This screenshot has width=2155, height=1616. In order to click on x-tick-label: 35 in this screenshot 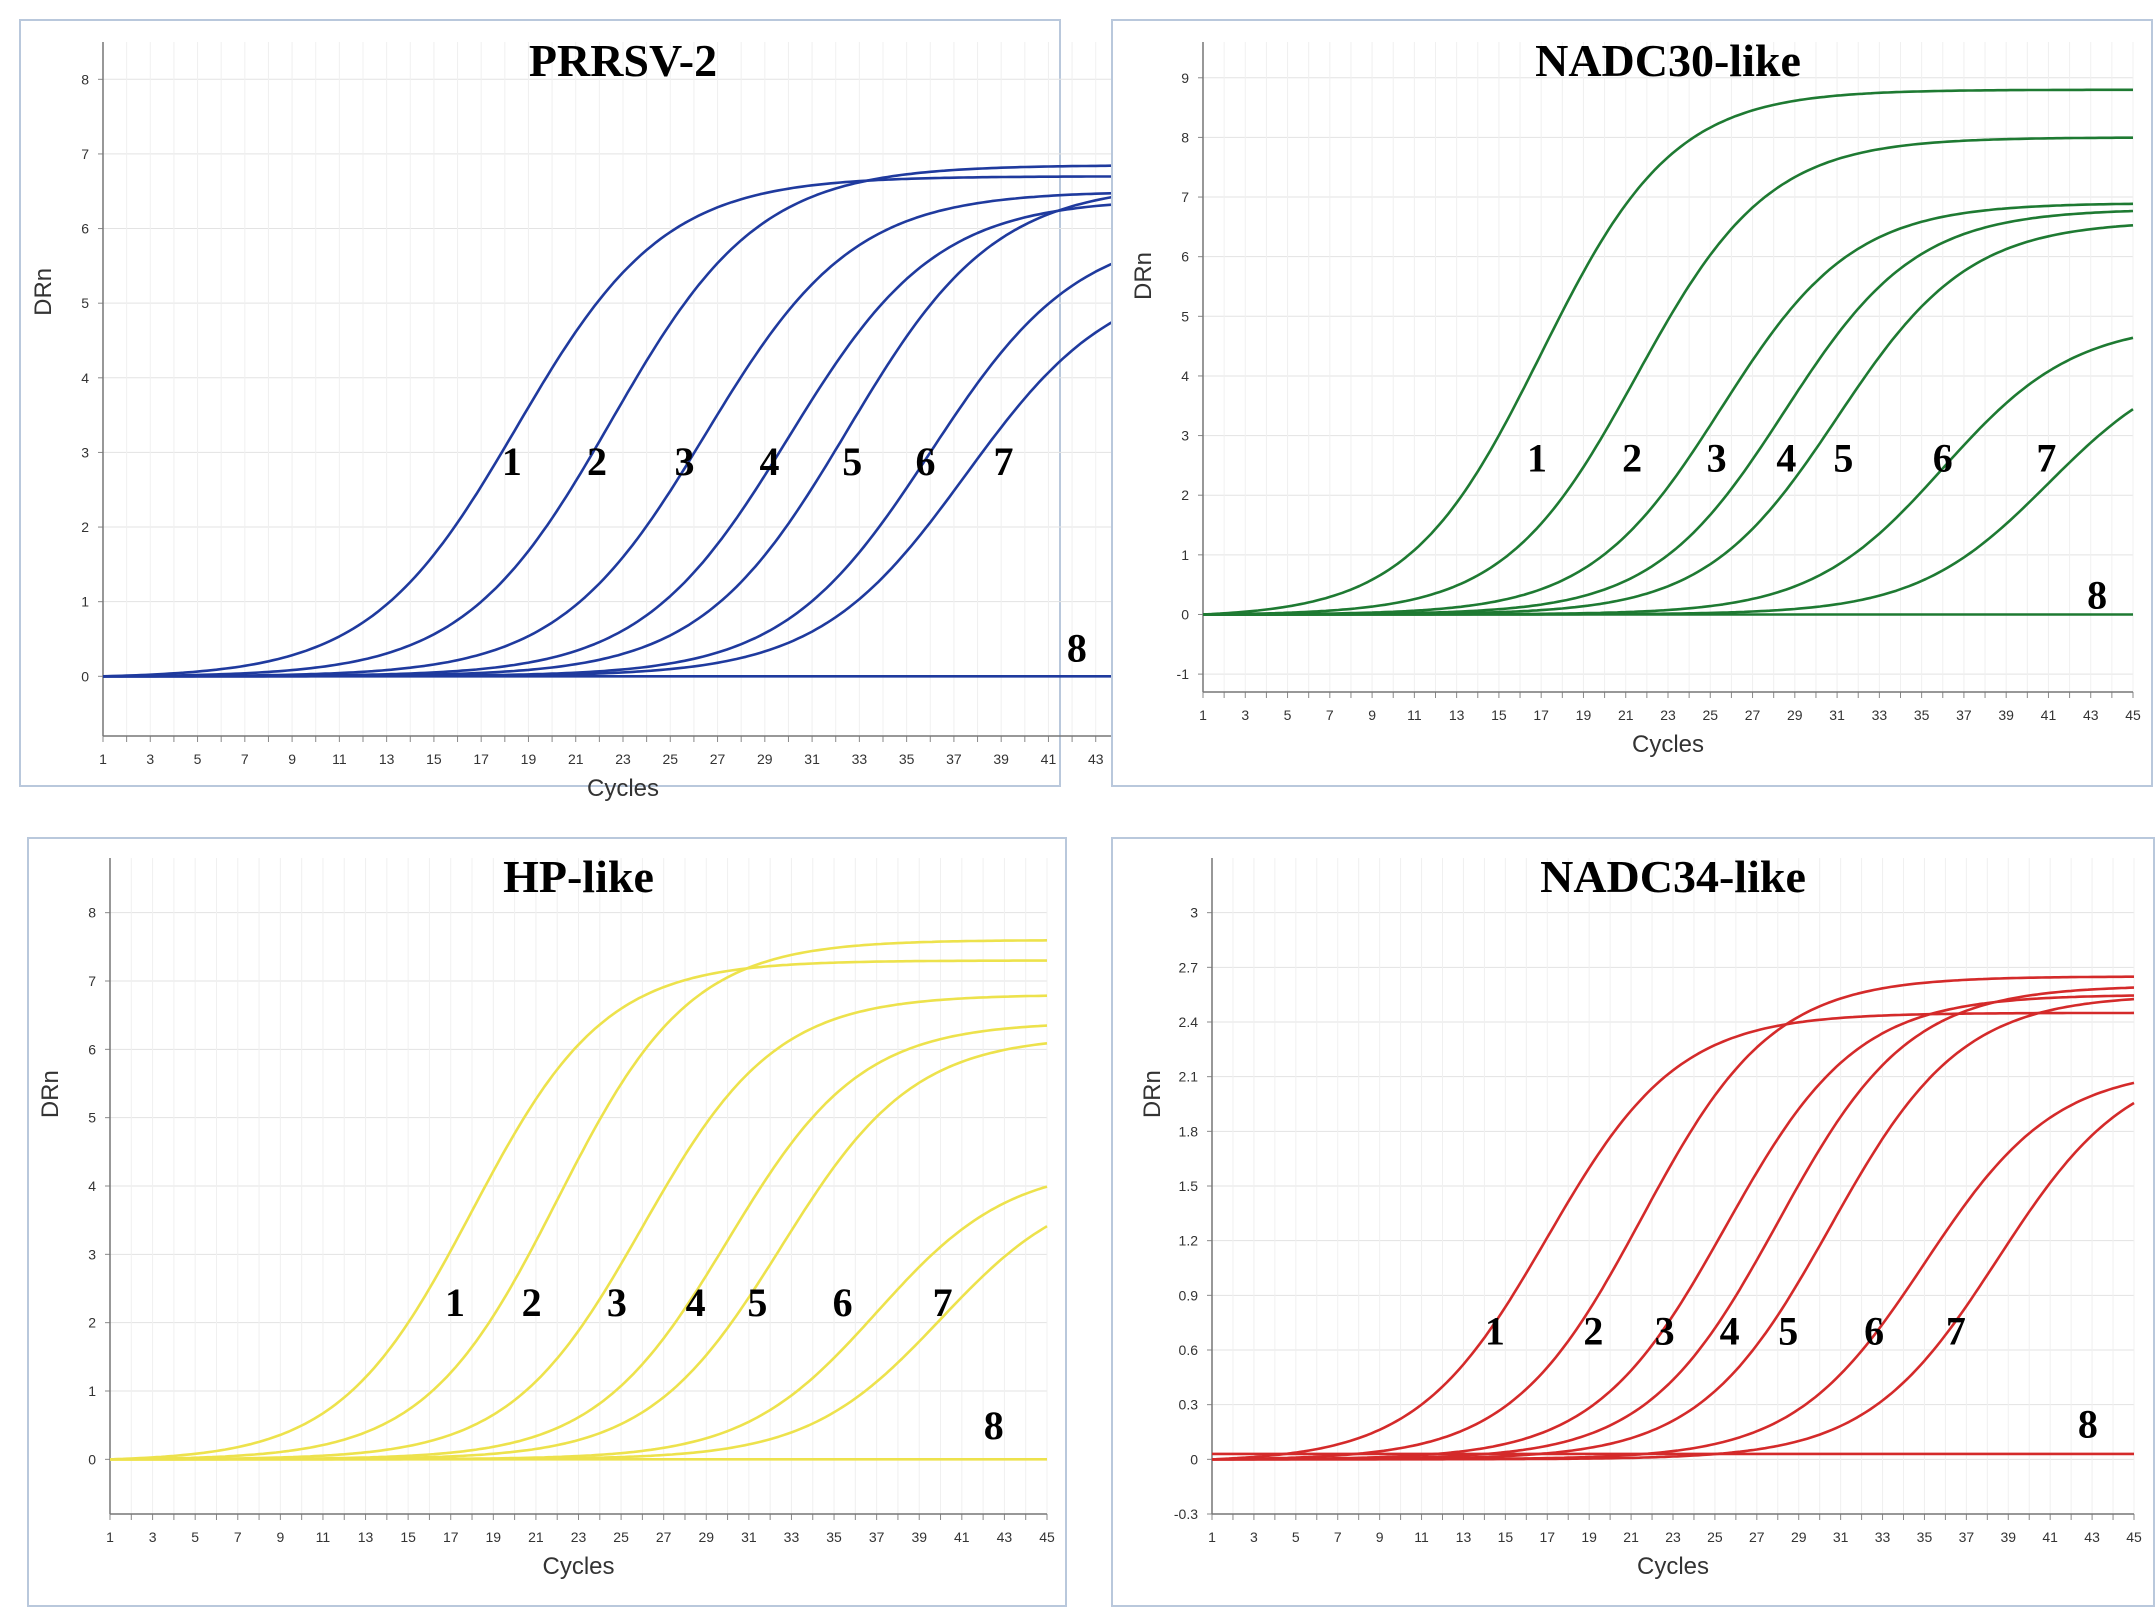, I will do `click(834, 1537)`.